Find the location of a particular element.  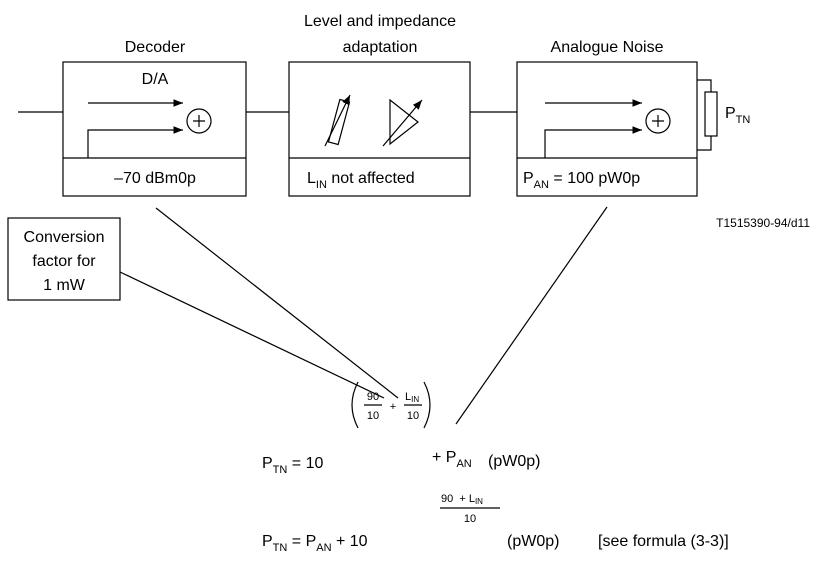

block-label: LIN not affected is located at coordinates (361, 180).